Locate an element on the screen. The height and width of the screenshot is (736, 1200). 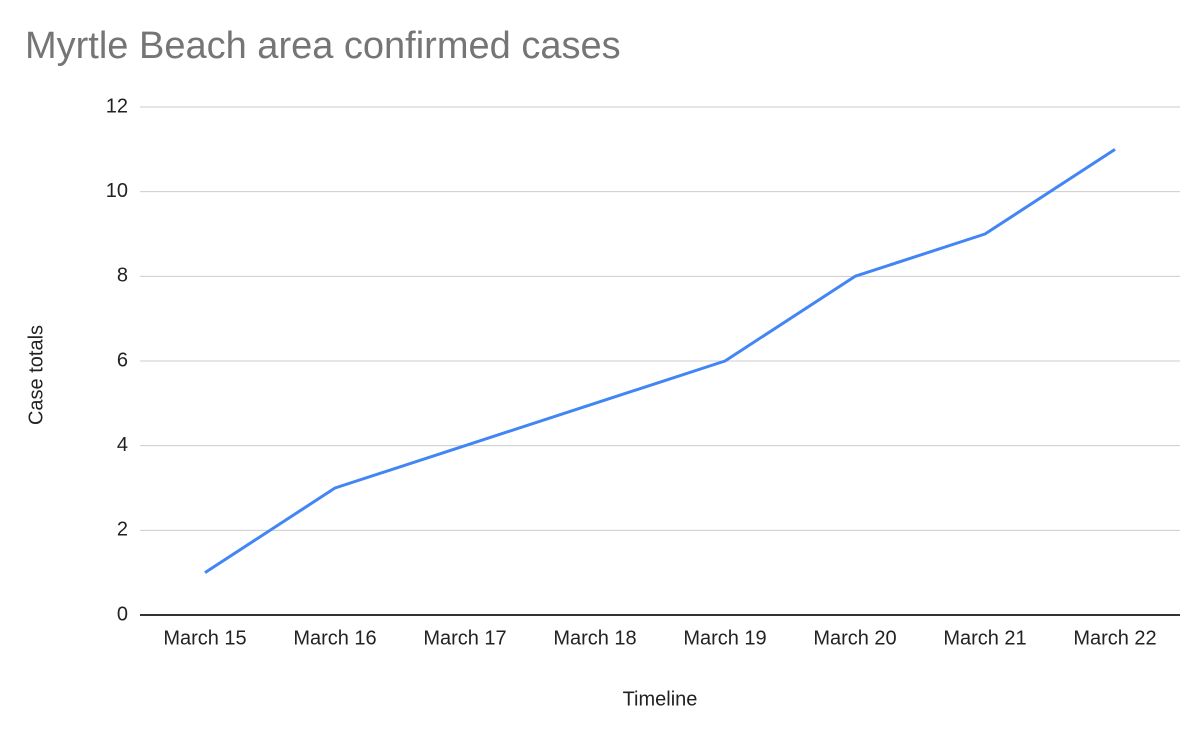
x-tick-label: March 15 is located at coordinates (204, 638).